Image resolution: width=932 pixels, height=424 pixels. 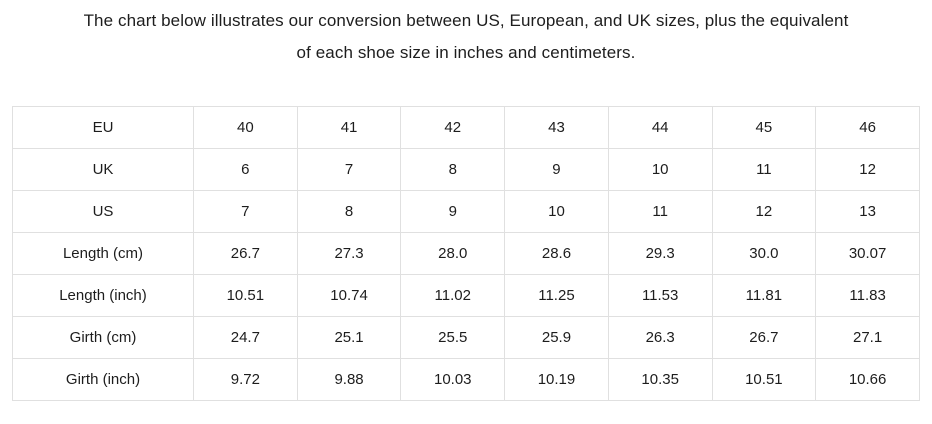 I want to click on table-cell: 11.83, so click(x=867, y=295).